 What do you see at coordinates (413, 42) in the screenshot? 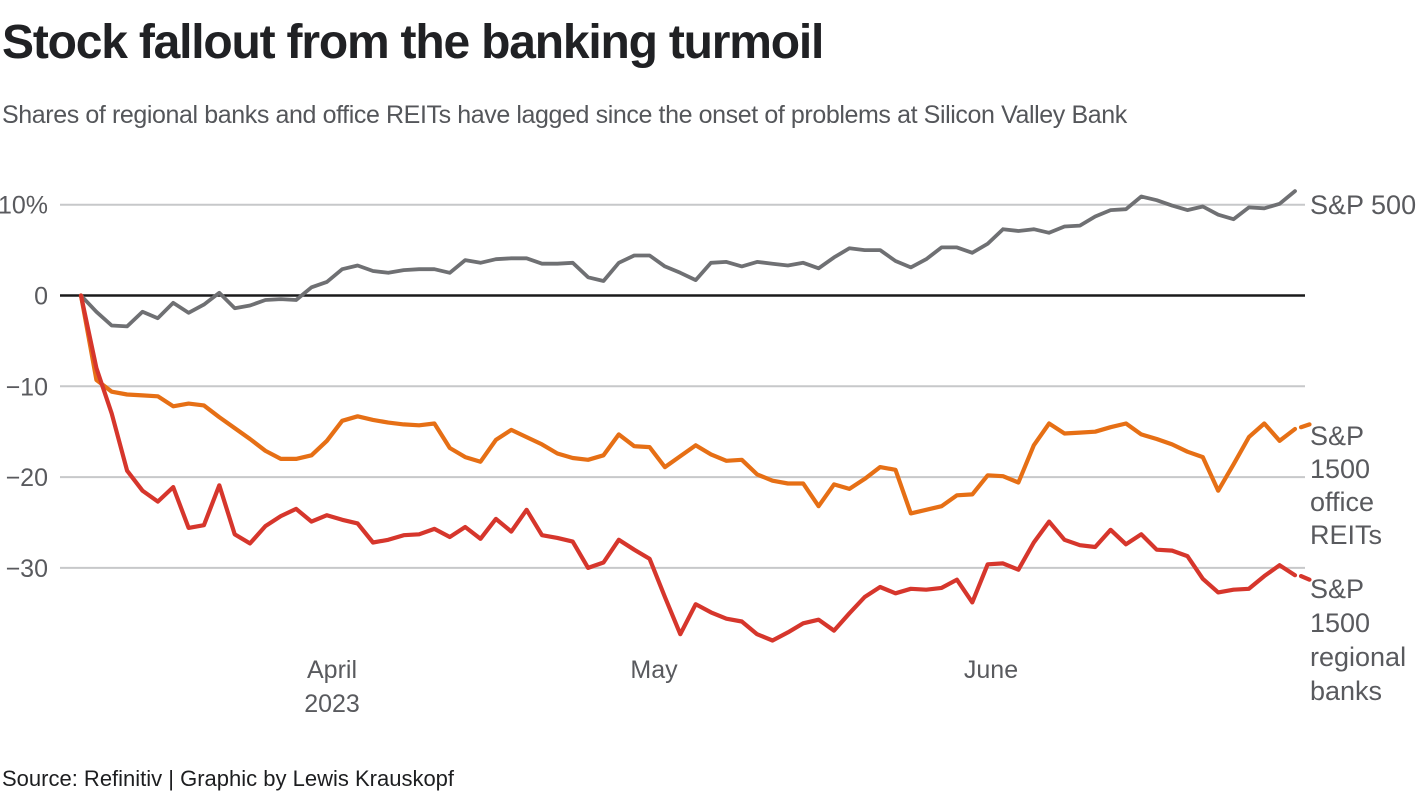
I see `chart-title: Stock fallout from the banking turmoil` at bounding box center [413, 42].